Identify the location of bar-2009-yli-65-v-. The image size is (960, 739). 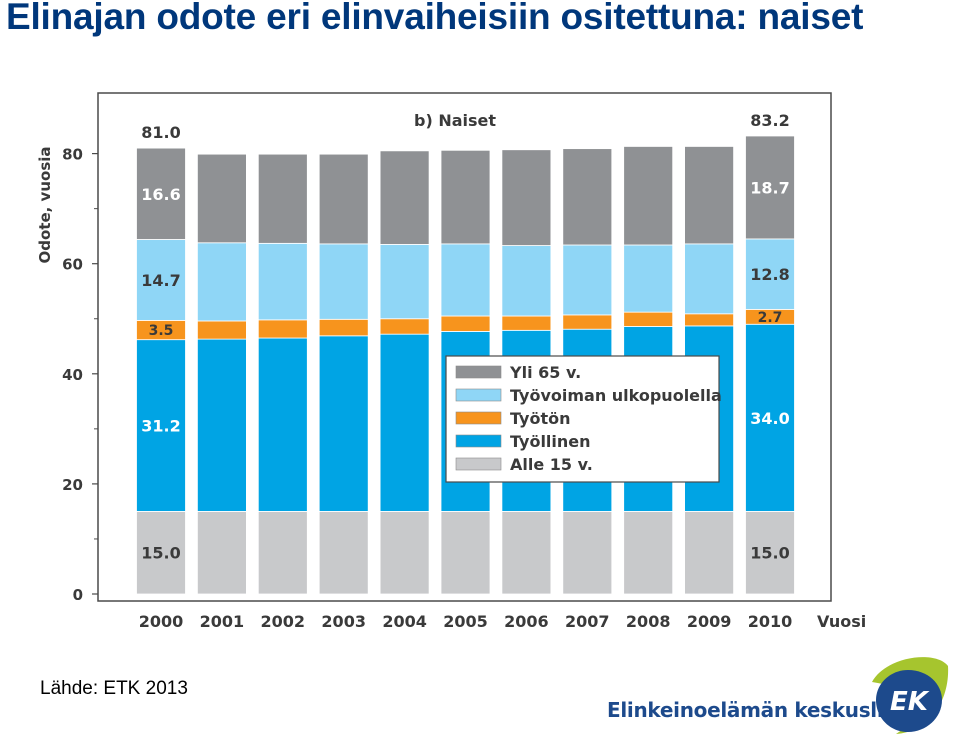
(709, 195).